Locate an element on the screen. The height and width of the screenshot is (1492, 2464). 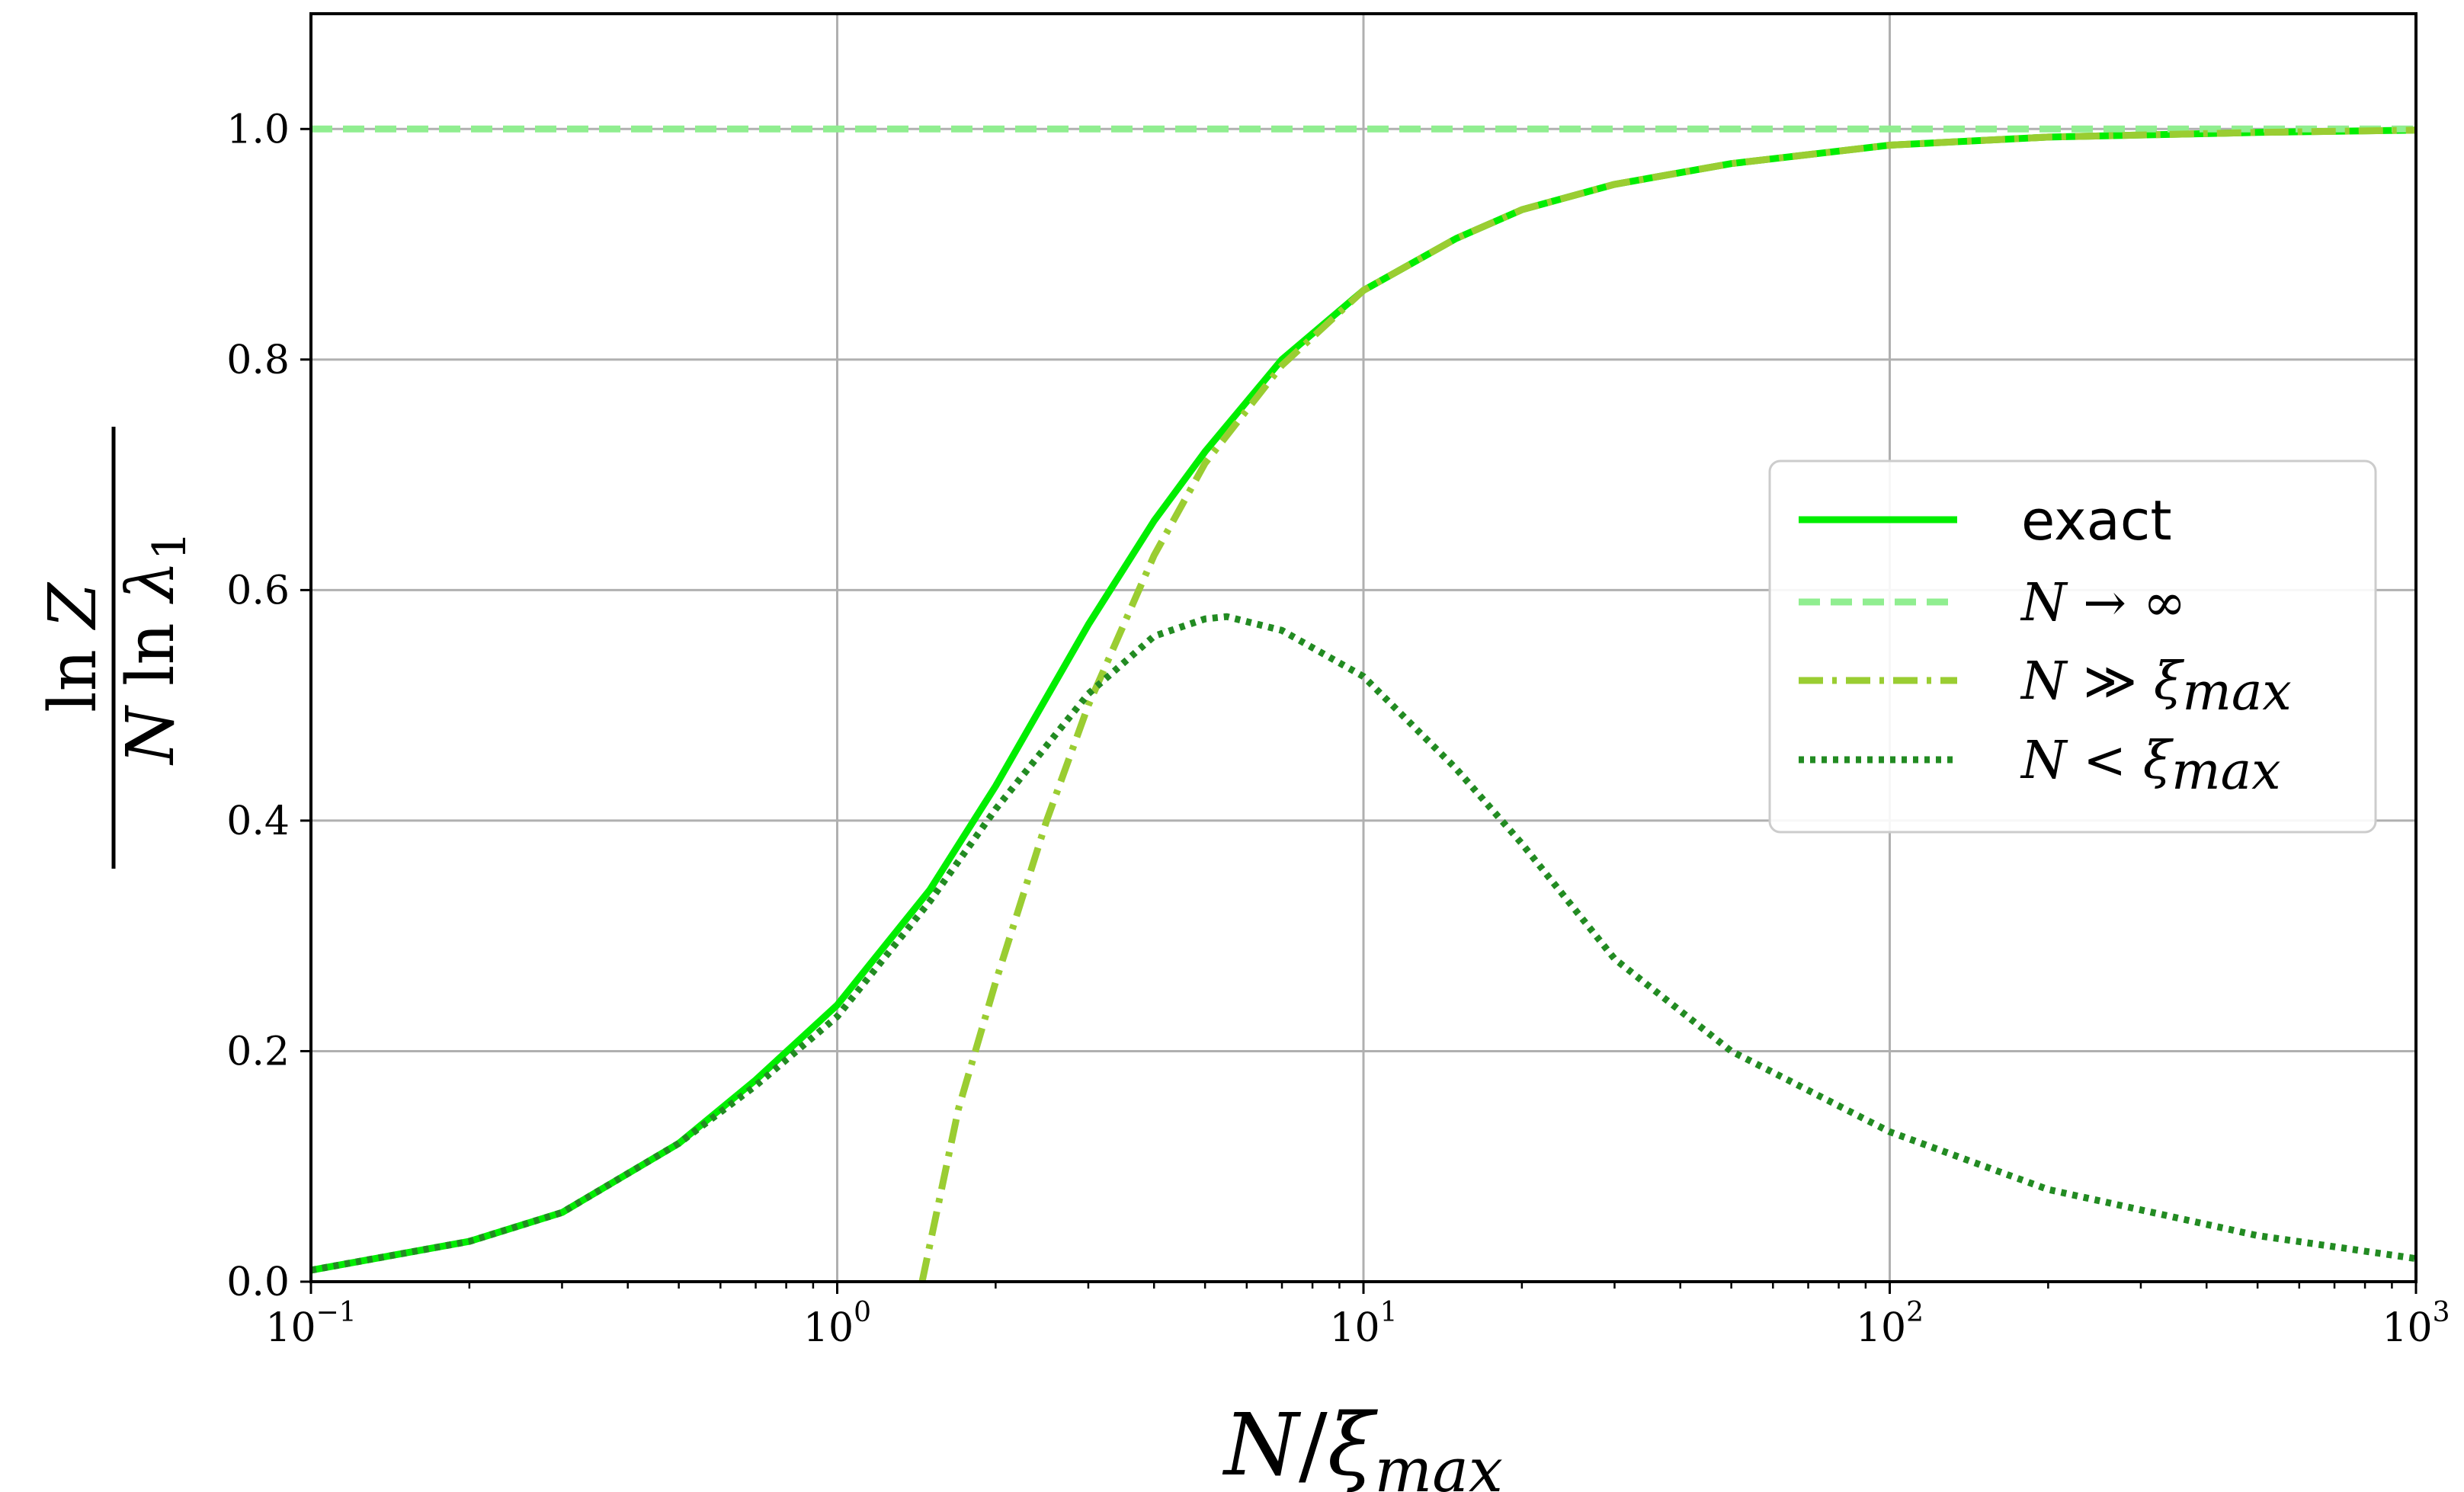
y-label-denominator: N ln λ1 is located at coordinates (155, 648).